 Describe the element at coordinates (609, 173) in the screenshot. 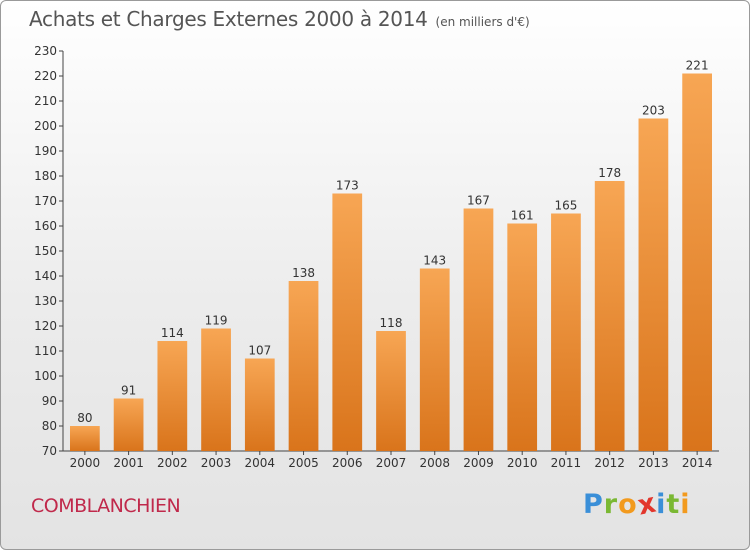

I see `data-label: 178` at that location.